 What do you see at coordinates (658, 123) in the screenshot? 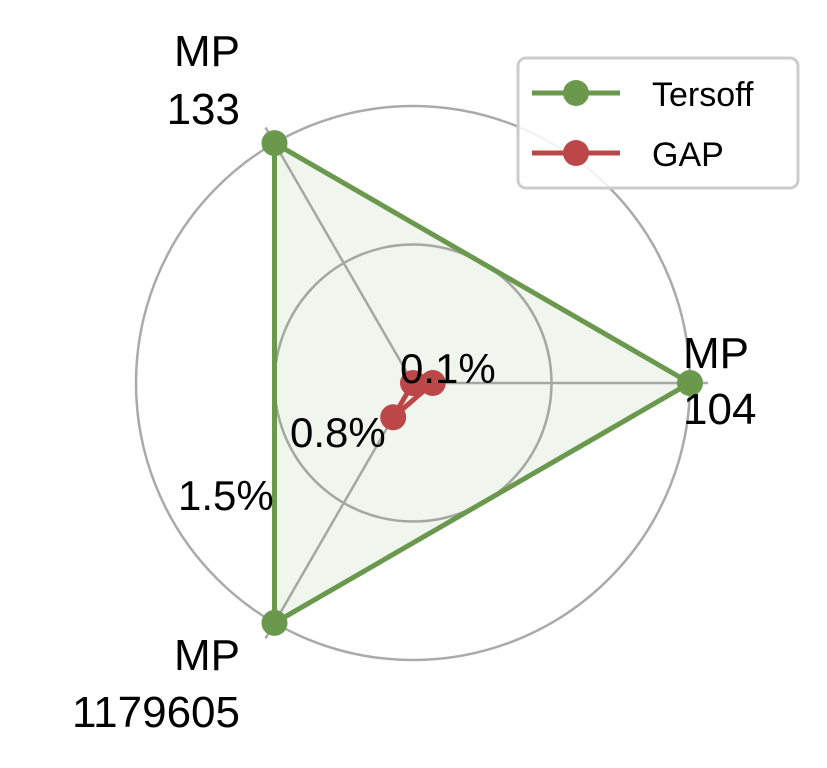
I see `legend: Tersoff GAP` at bounding box center [658, 123].